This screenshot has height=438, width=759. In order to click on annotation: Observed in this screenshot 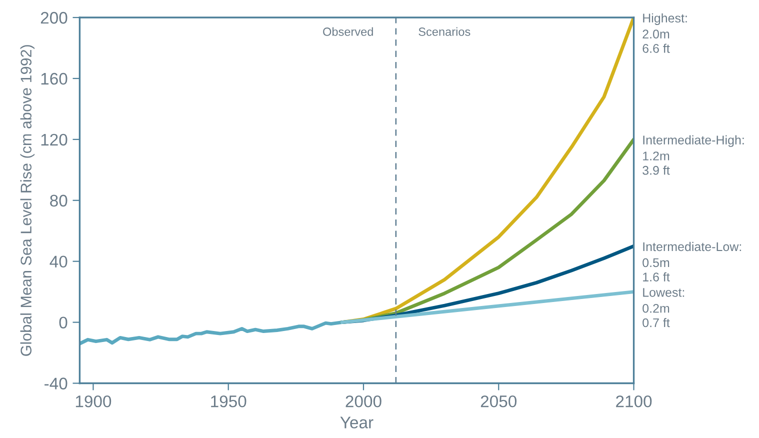, I will do `click(348, 31)`.